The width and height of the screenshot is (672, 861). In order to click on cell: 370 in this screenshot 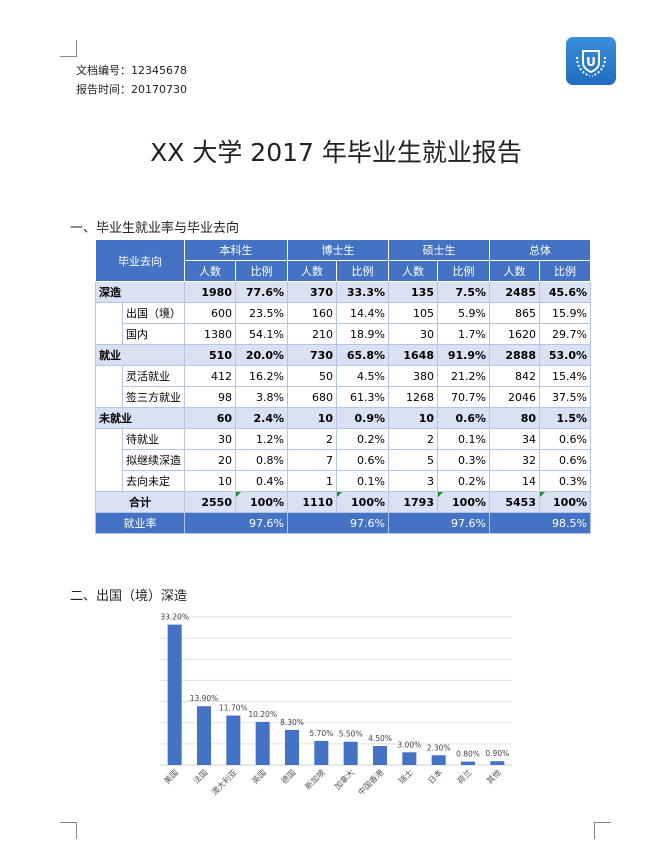, I will do `click(312, 292)`.